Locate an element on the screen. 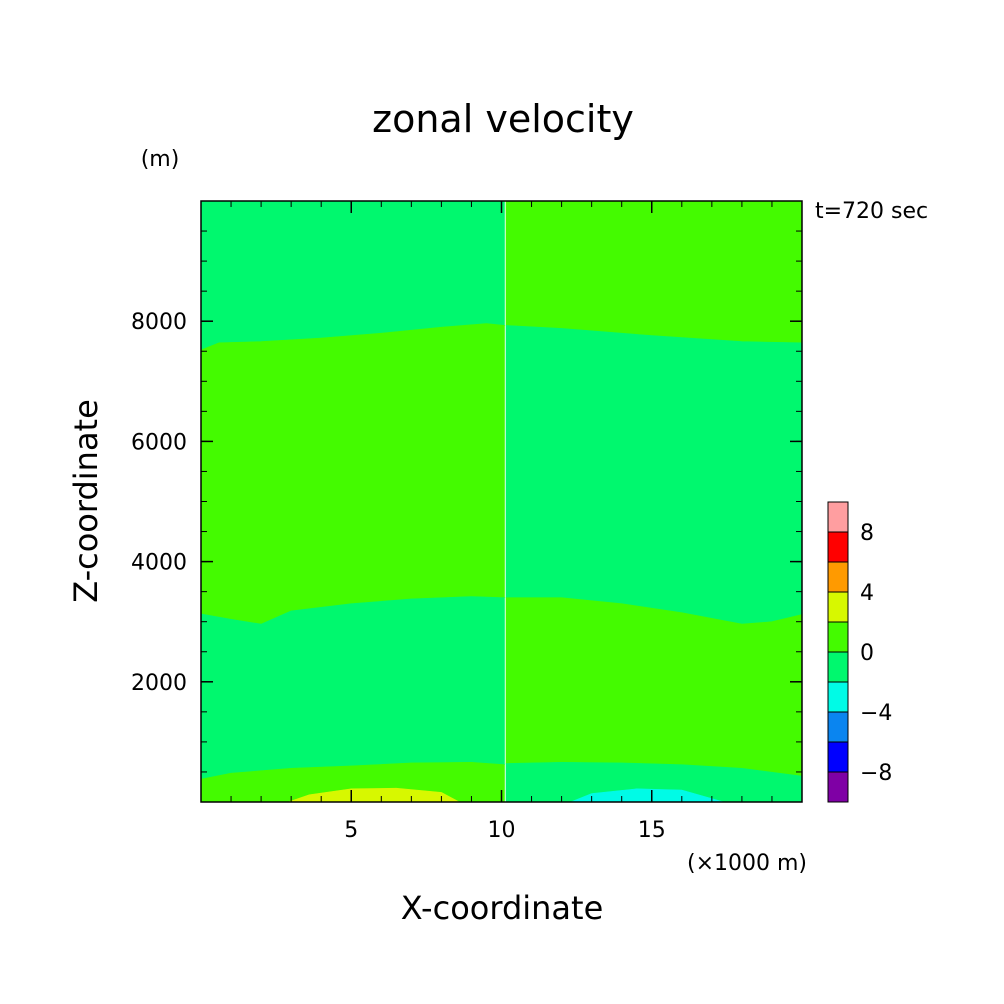 Image resolution: width=1004 pixels, height=1004 pixels. x-tick-label: 5 is located at coordinates (351, 830).